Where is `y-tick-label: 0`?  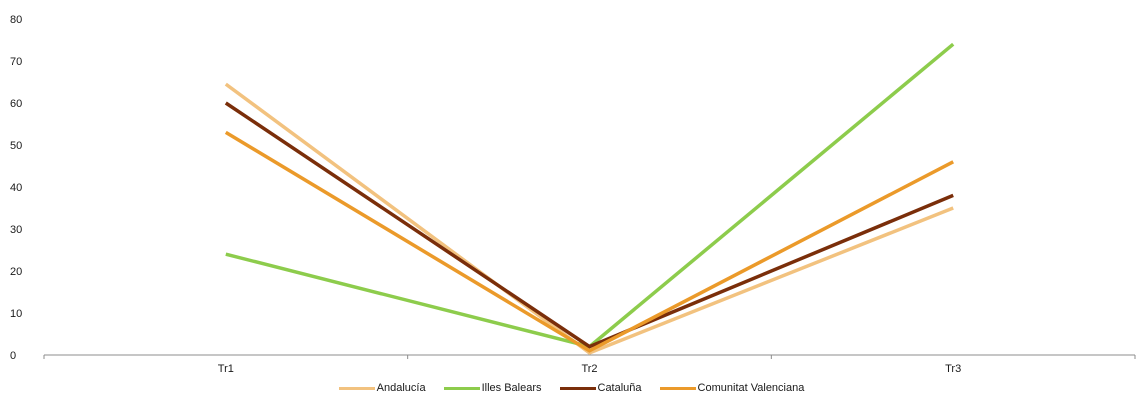
y-tick-label: 0 is located at coordinates (13, 356).